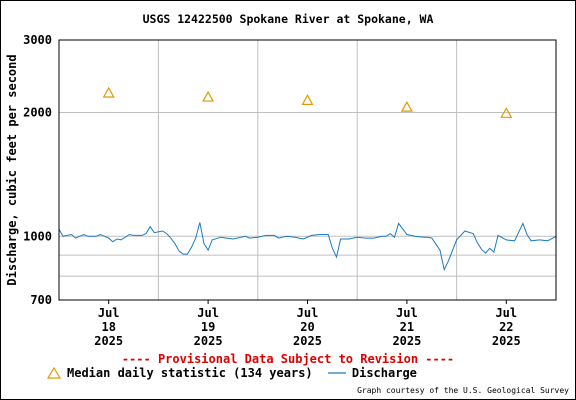 The height and width of the screenshot is (400, 576). What do you see at coordinates (336, 373) in the screenshot?
I see `line-marker-icon` at bounding box center [336, 373].